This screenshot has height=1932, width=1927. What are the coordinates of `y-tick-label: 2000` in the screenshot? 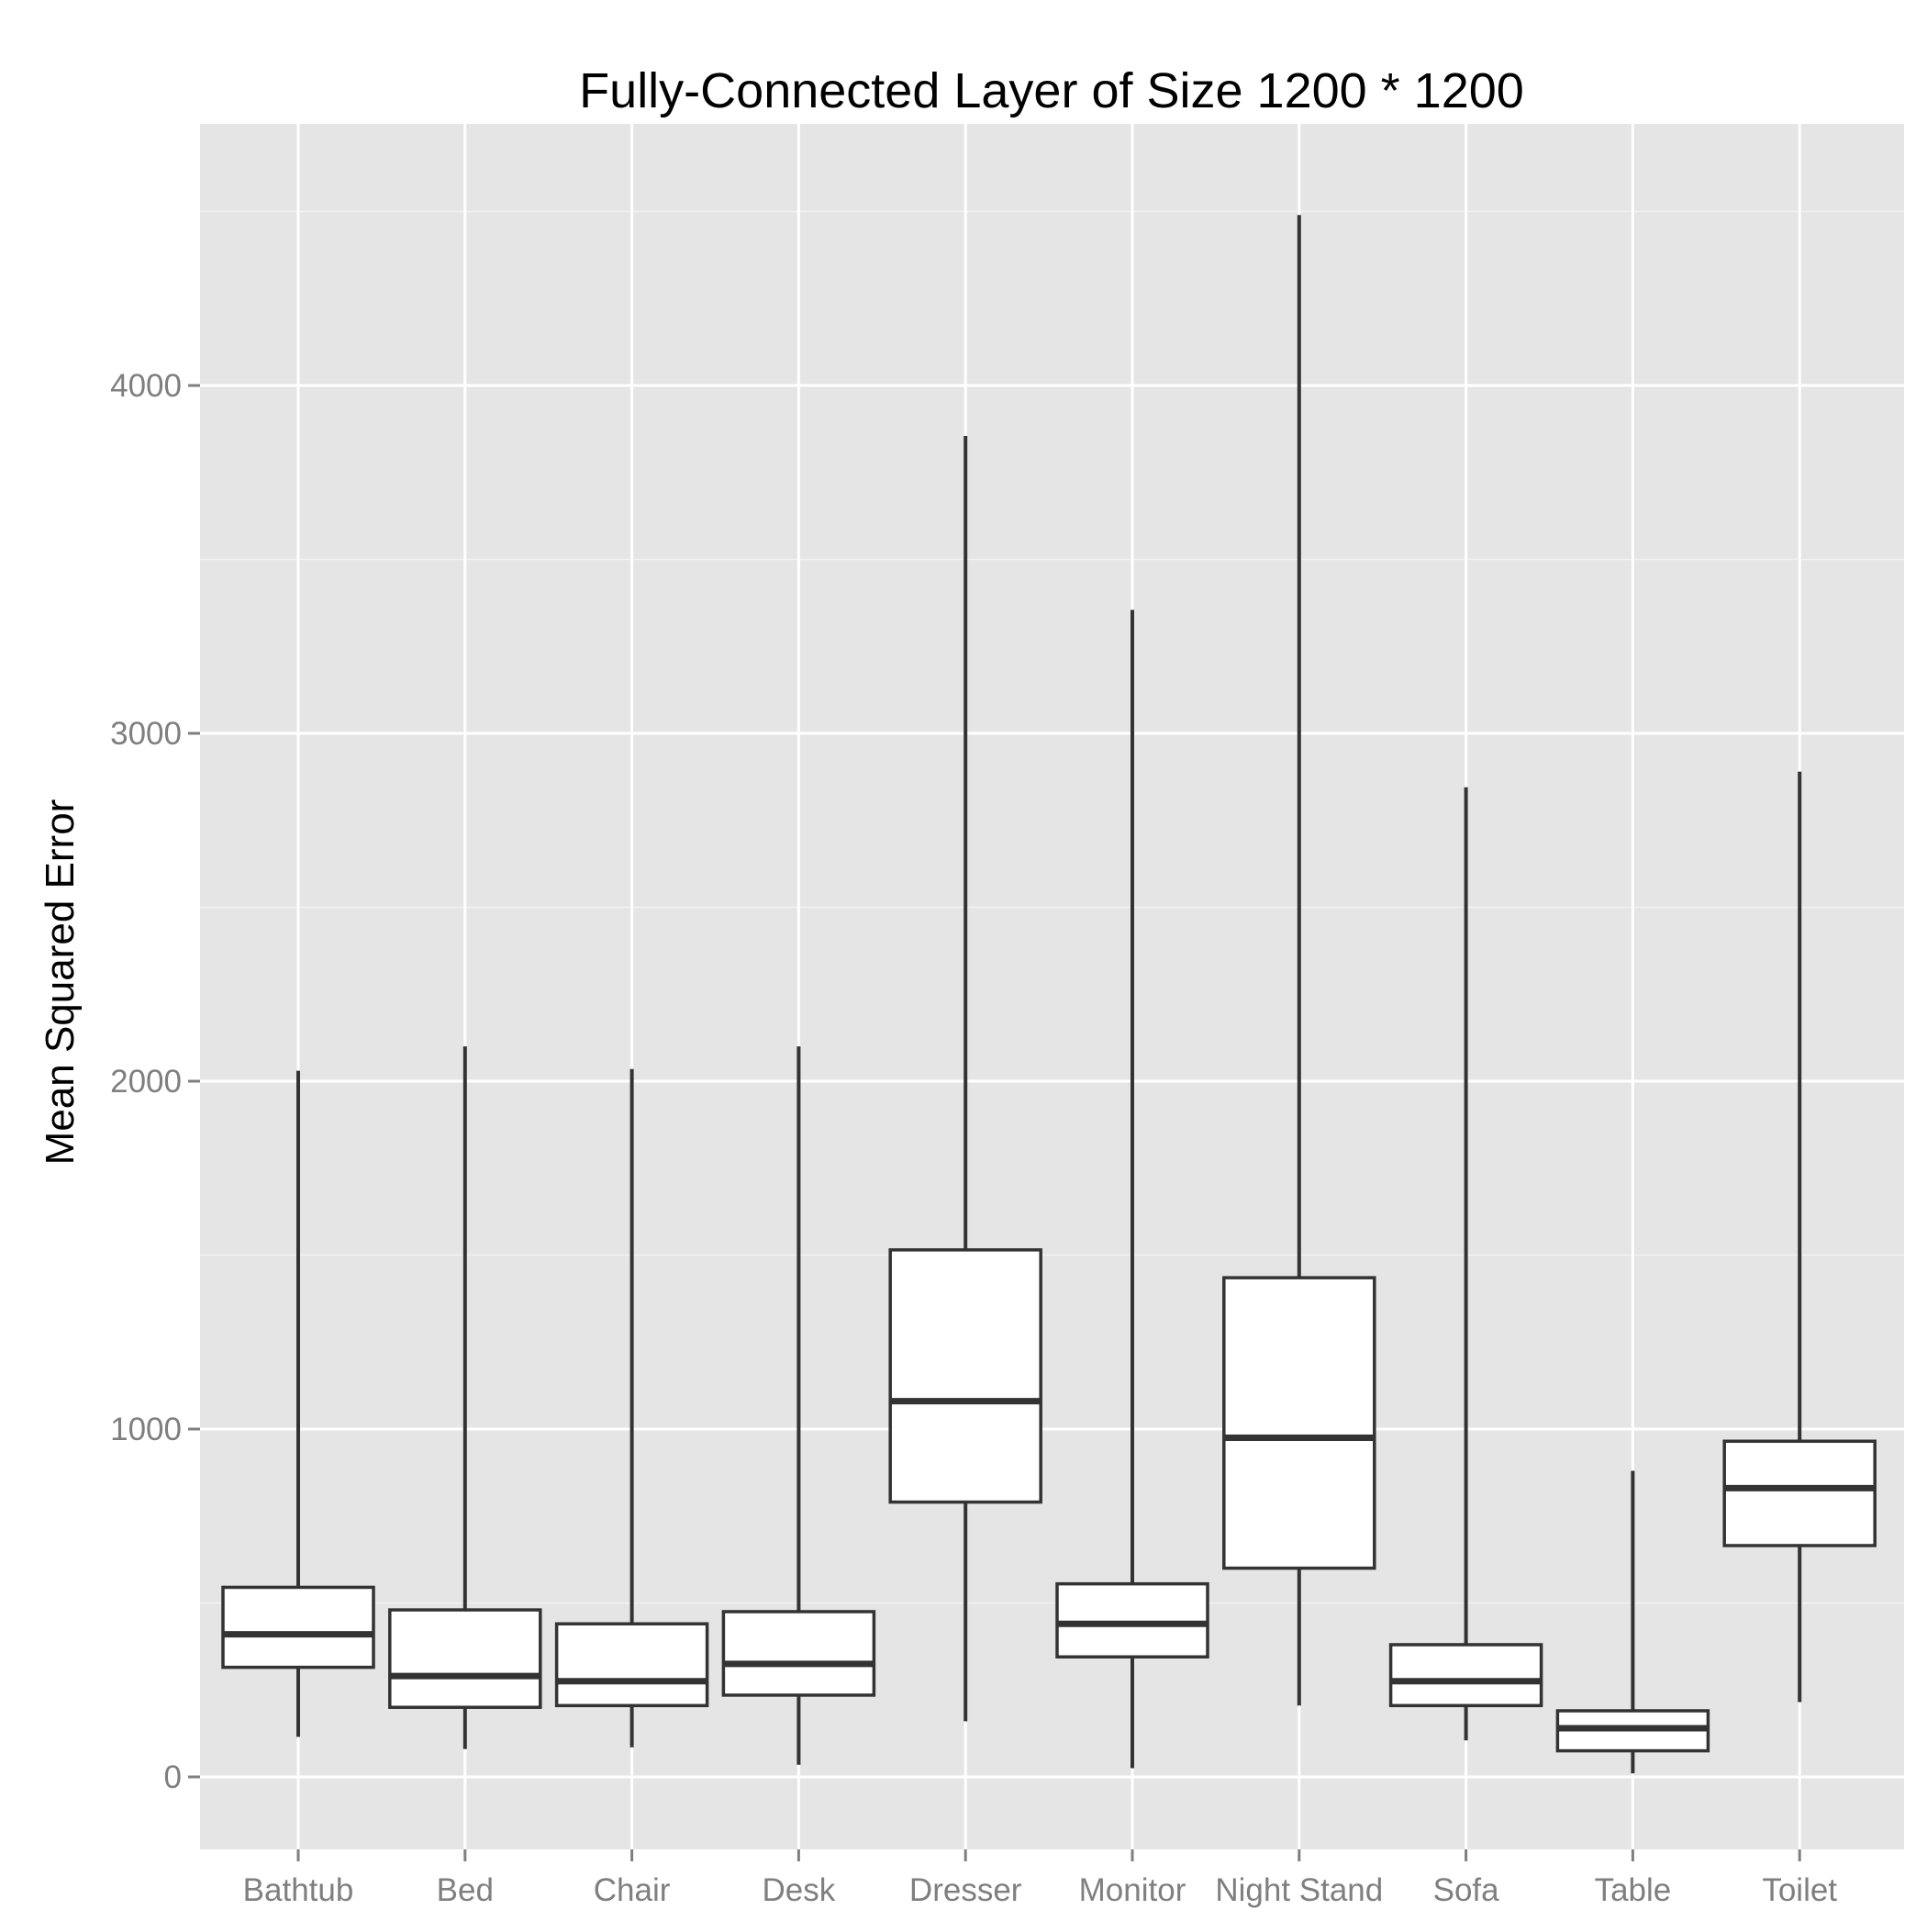 It's located at (146, 1082).